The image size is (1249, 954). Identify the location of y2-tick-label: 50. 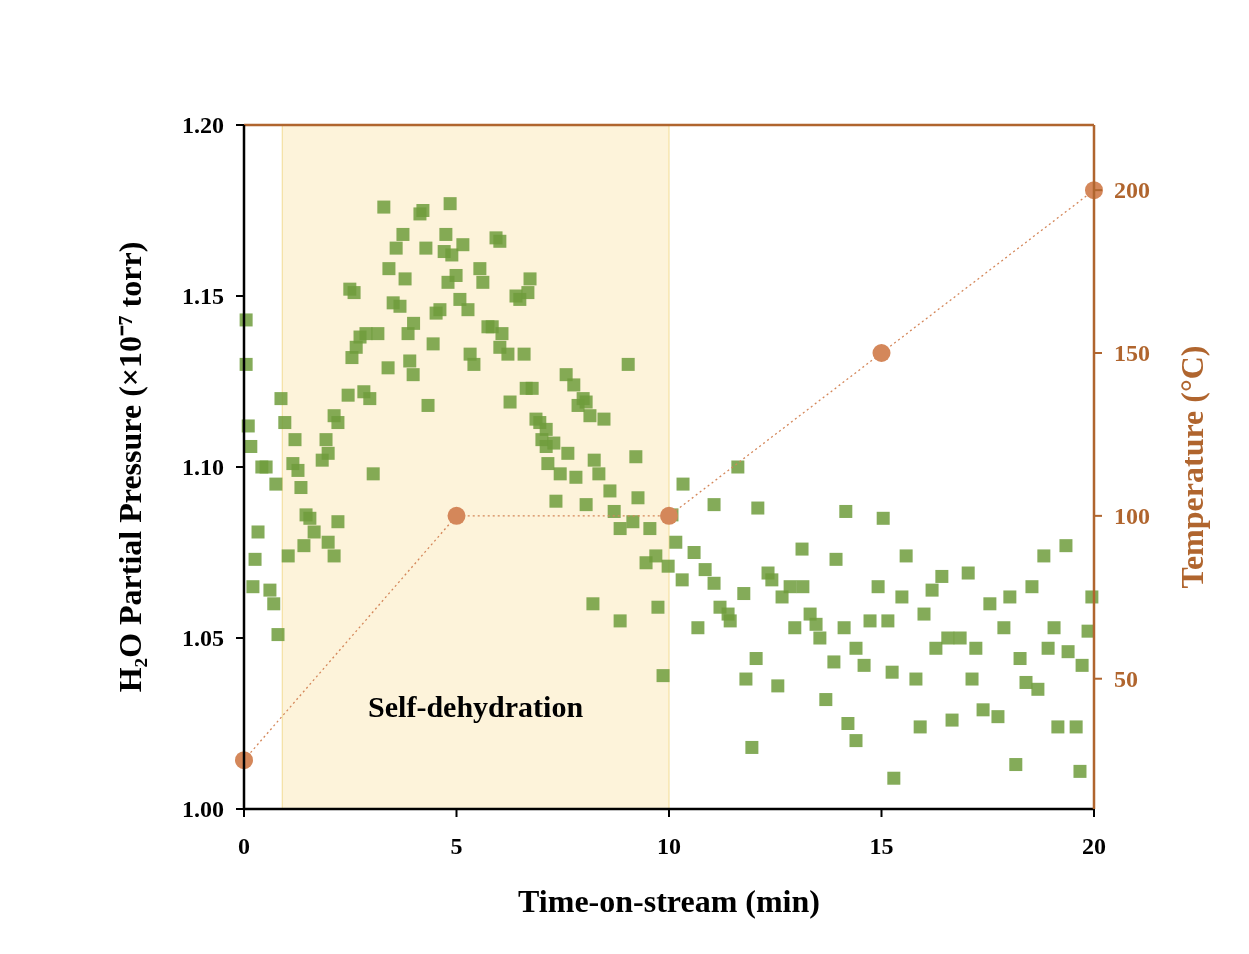
(1126, 678).